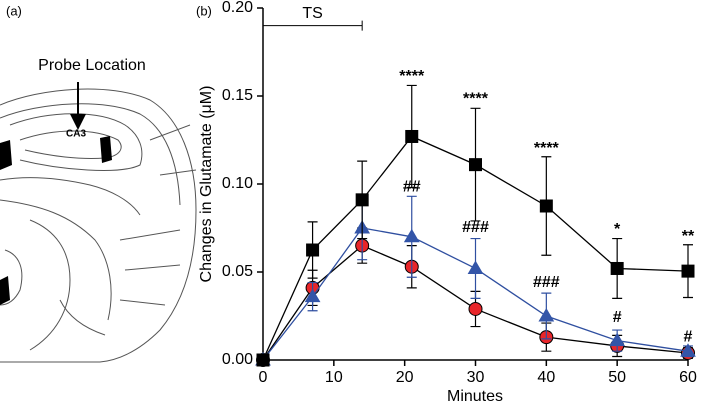  What do you see at coordinates (206, 184) in the screenshot?
I see `y-axis-label: Changes in Glutamate (μM)` at bounding box center [206, 184].